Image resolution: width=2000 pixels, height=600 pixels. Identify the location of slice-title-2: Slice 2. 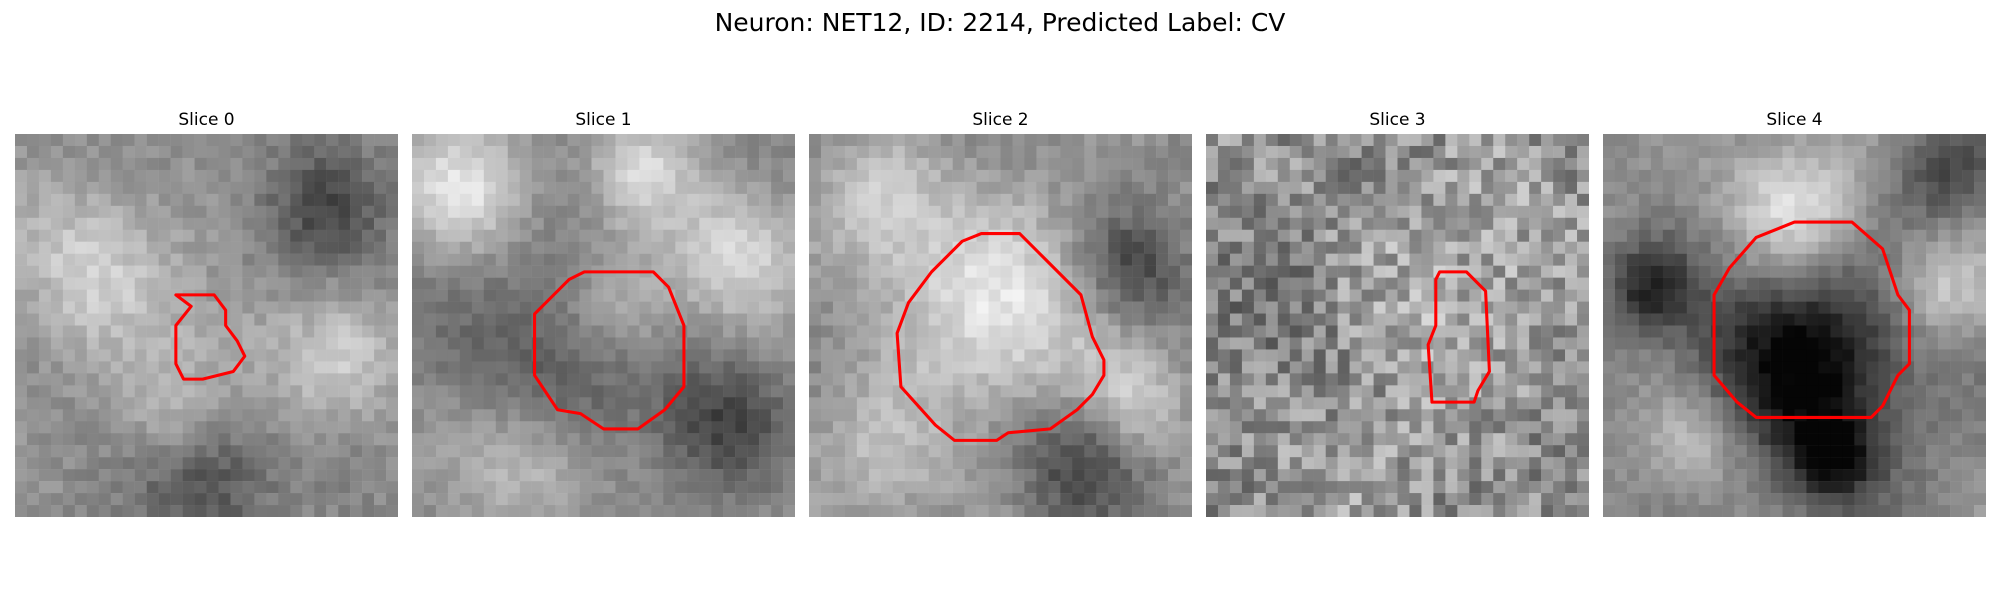
(1000, 120).